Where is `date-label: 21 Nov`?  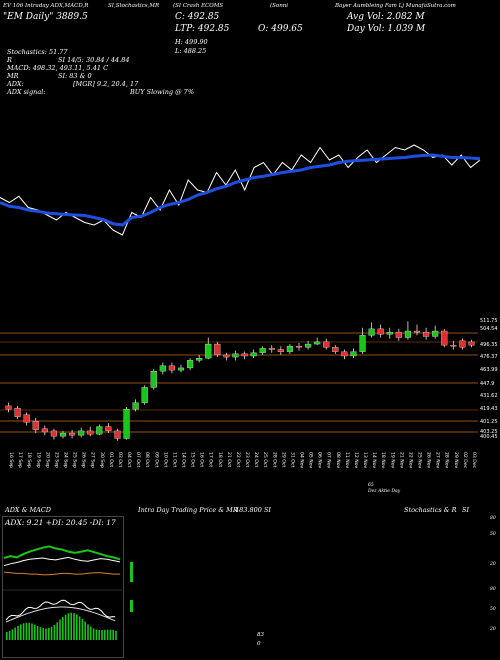
date-label: 21 Nov is located at coordinates (401, 460).